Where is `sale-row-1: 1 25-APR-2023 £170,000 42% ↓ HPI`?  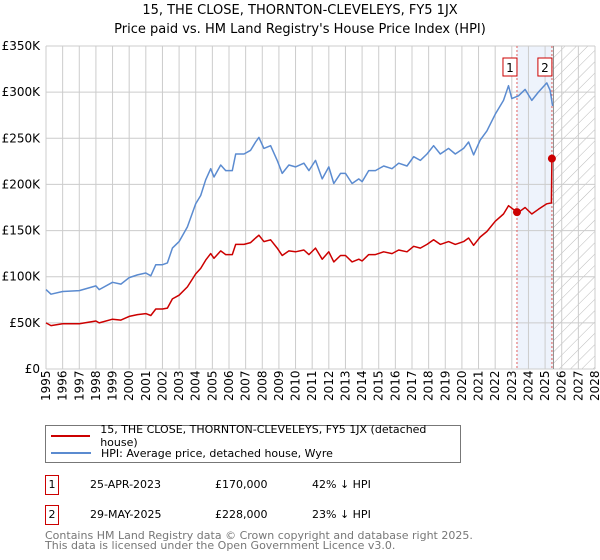 sale-row-1: 1 25-APR-2023 £170,000 42% ↓ HPI is located at coordinates (255, 485).